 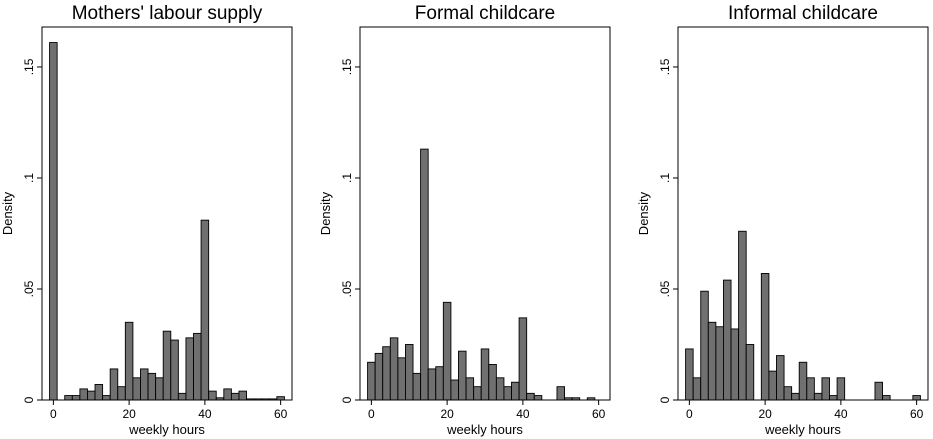 What do you see at coordinates (803, 13) in the screenshot?
I see `panel-title: Informal childcare` at bounding box center [803, 13].